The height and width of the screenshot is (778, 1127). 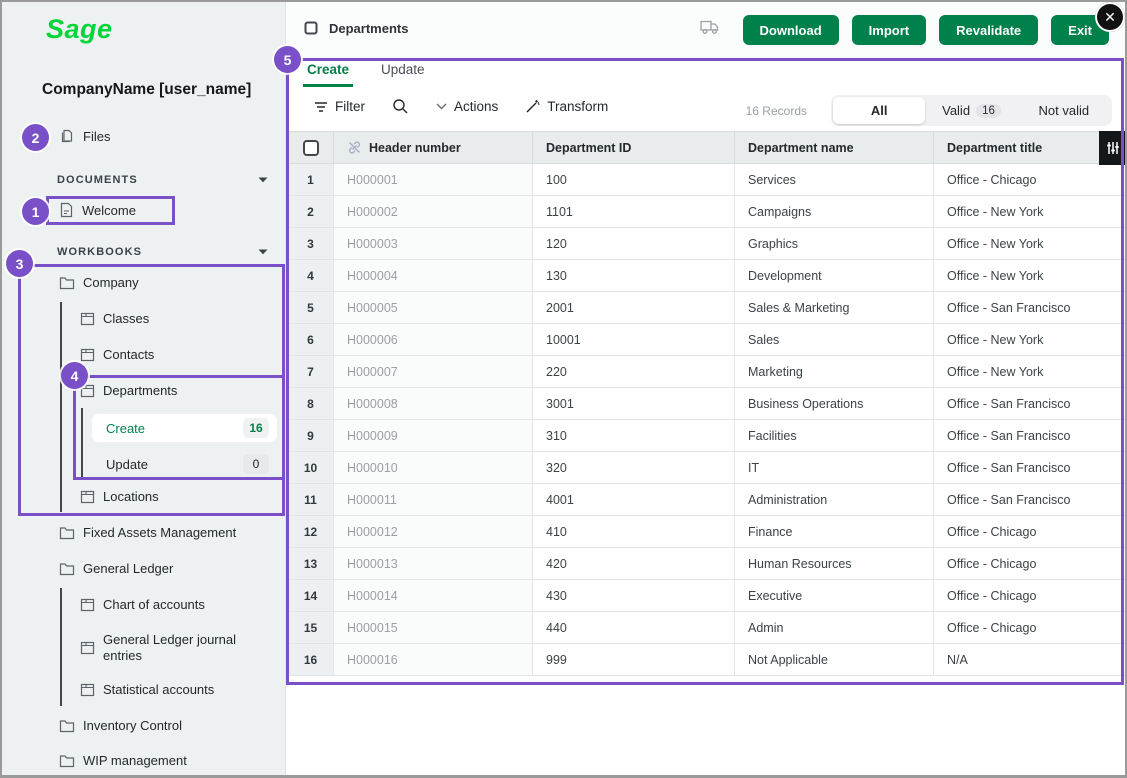 What do you see at coordinates (310, 499) in the screenshot?
I see `row-number-cell: 11` at bounding box center [310, 499].